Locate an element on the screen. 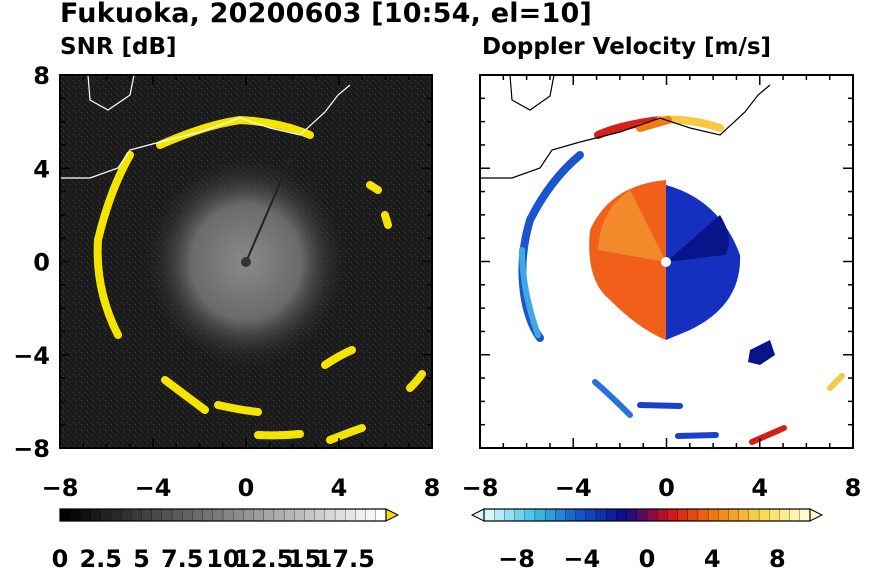 This screenshot has height=570, width=870. coastline-left-a is located at coordinates (111, 93).